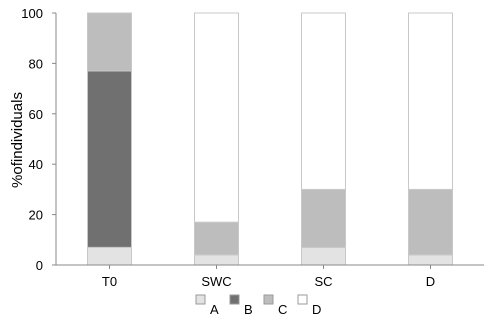  I want to click on x-tick-label: SWC, so click(216, 281).